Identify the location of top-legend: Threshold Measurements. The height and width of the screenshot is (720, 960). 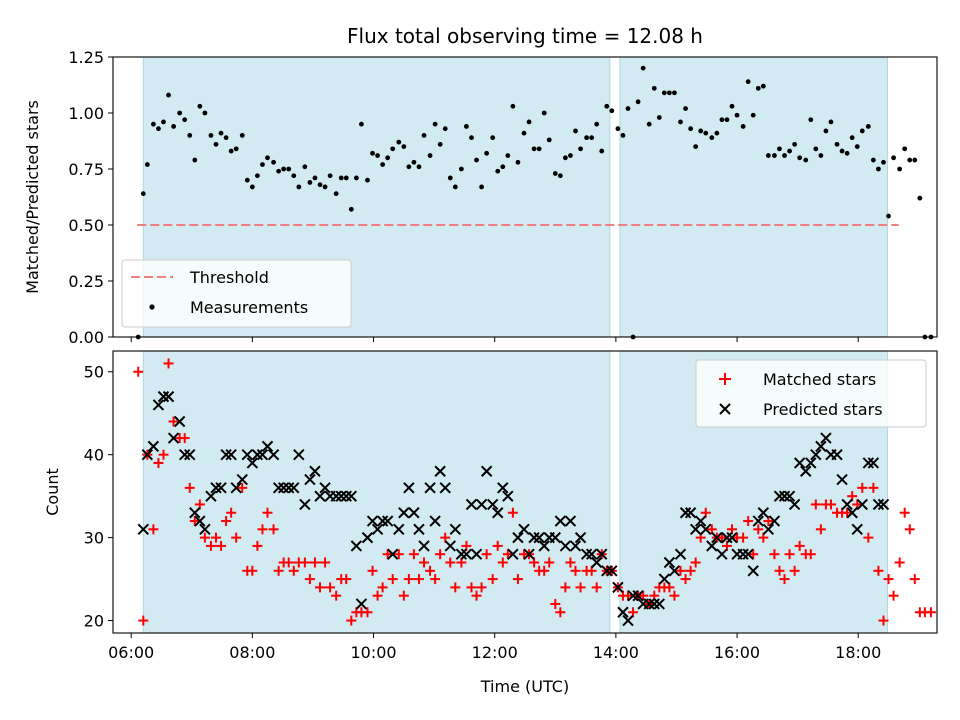
(236, 293).